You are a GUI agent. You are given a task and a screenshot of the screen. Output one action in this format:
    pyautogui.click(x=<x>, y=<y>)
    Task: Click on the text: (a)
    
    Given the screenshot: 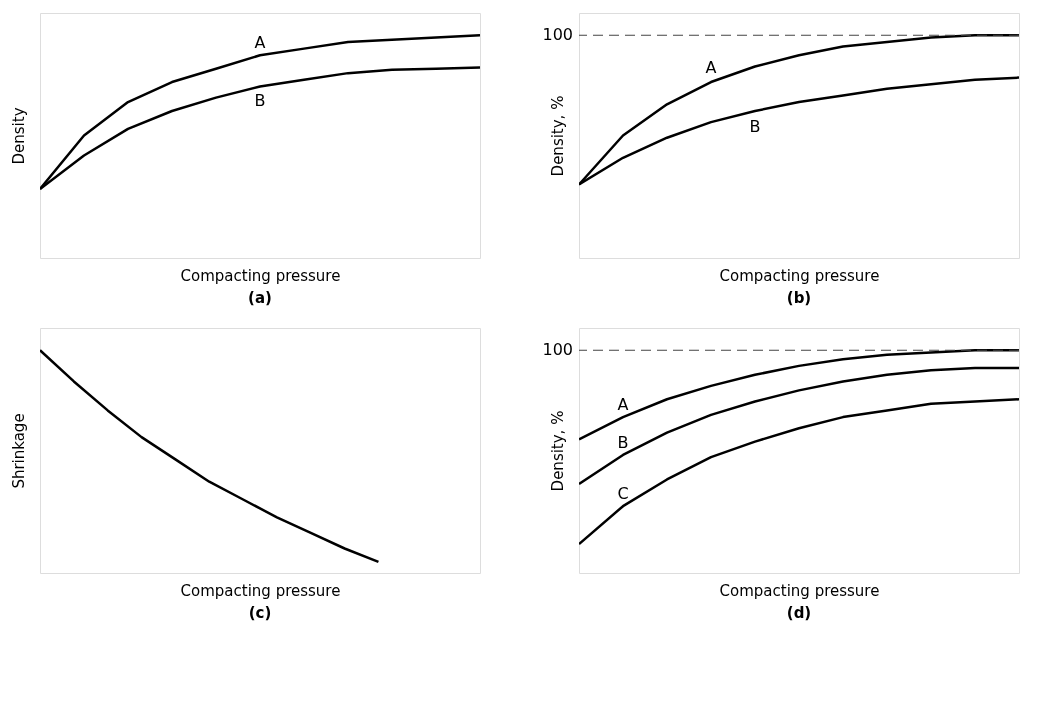 What is the action you would take?
    pyautogui.click(x=260, y=298)
    